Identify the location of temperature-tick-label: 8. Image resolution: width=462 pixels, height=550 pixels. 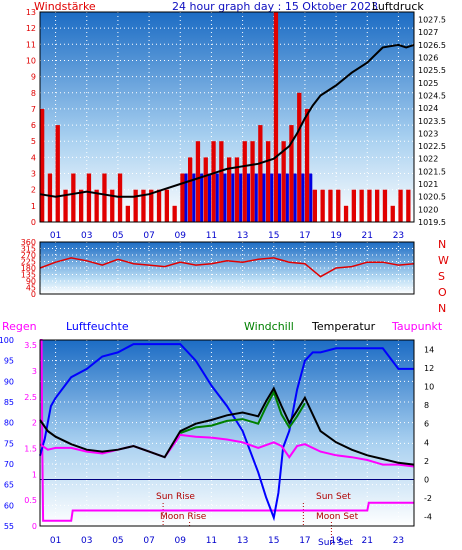
(426, 405).